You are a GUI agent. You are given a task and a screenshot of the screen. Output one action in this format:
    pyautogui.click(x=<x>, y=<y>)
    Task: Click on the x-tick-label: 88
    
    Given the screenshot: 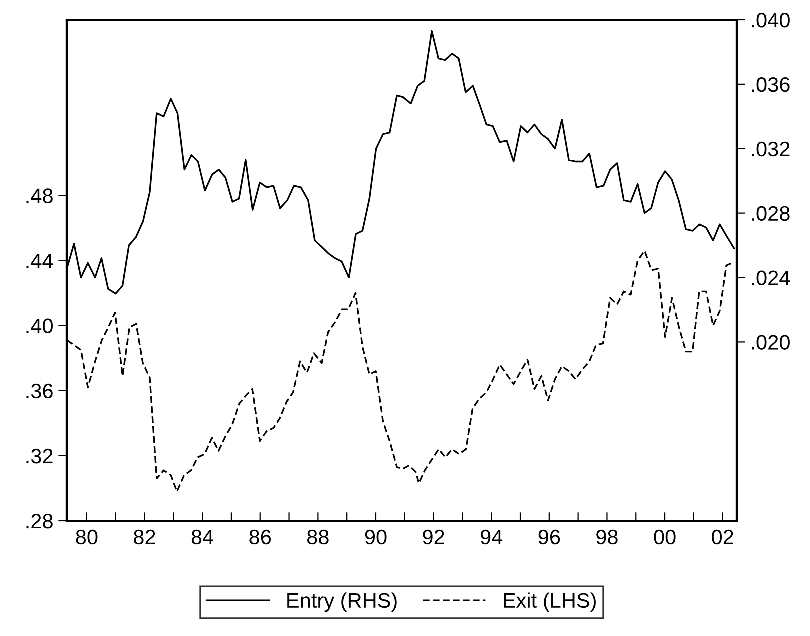 What is the action you would take?
    pyautogui.click(x=318, y=537)
    